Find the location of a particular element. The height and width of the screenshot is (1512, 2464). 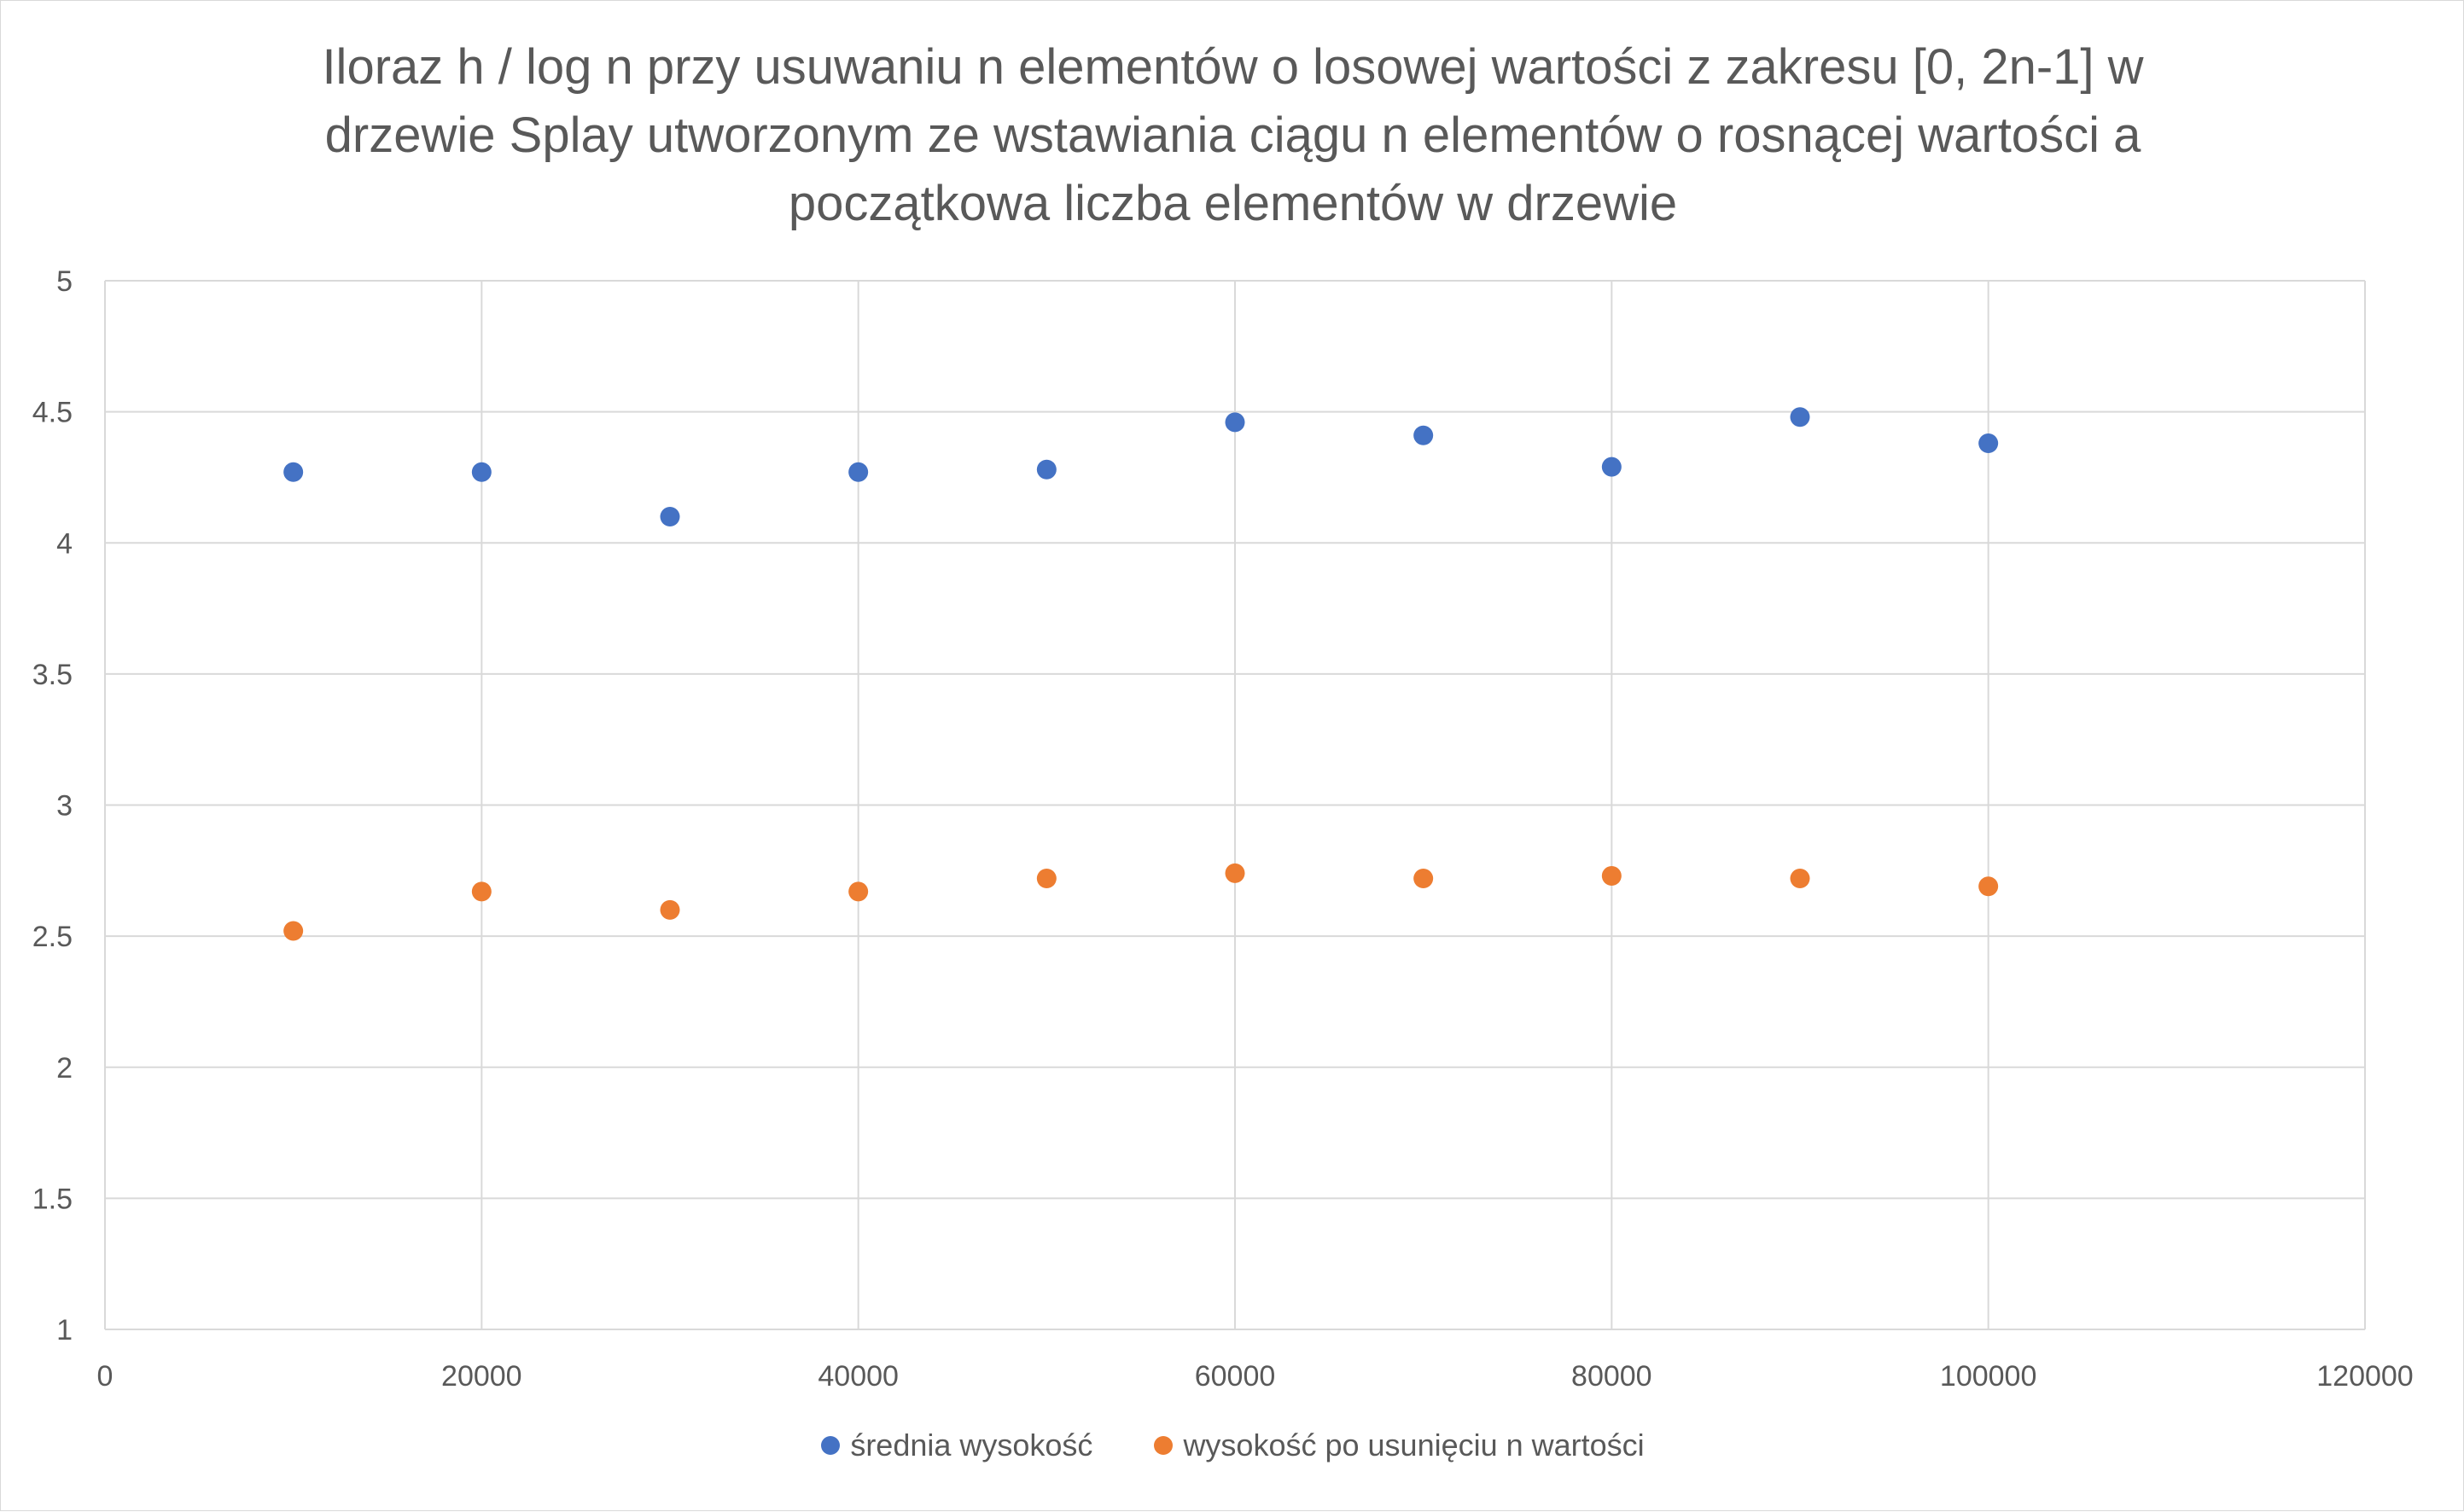

x-tick-label: 0 is located at coordinates (105, 1376).